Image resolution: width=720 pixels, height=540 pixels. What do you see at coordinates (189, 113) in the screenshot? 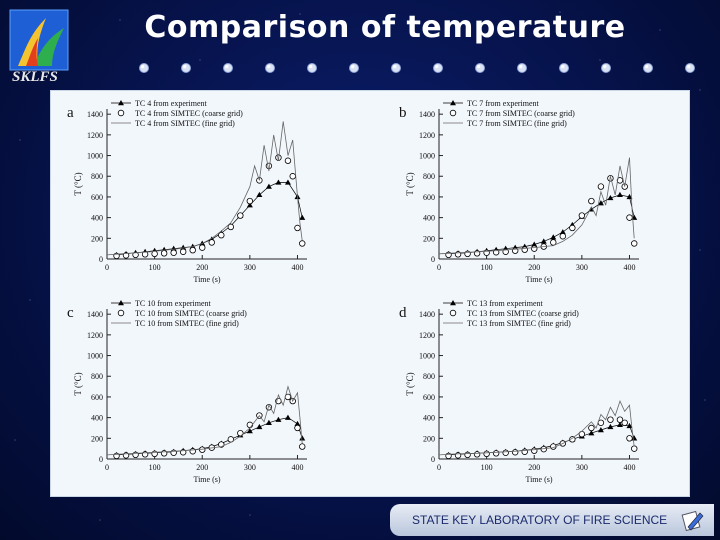
I see `legend-entry: TC 4 from SIMTEC (coarse grid)` at bounding box center [189, 113].